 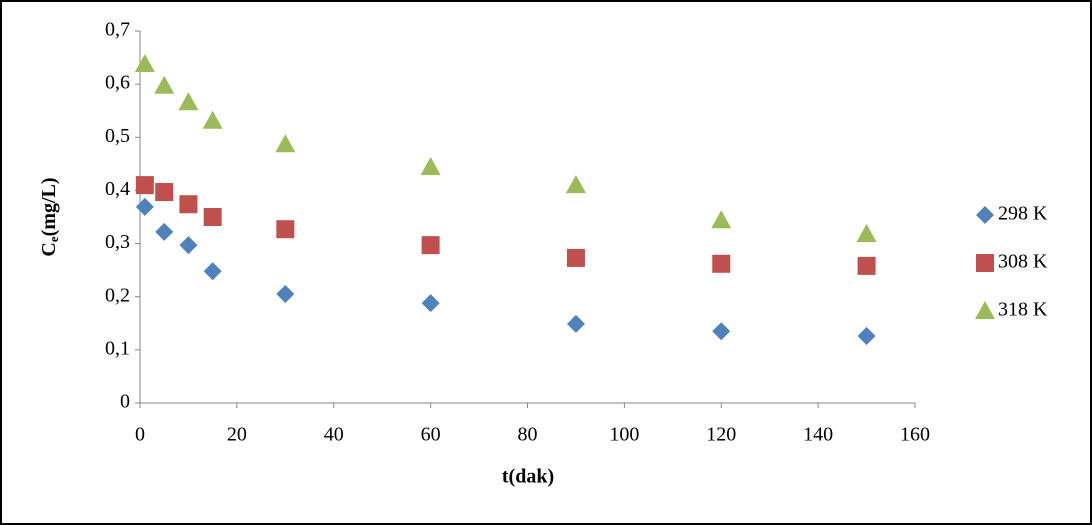 What do you see at coordinates (49, 249) in the screenshot?
I see `y-label-main: C` at bounding box center [49, 249].